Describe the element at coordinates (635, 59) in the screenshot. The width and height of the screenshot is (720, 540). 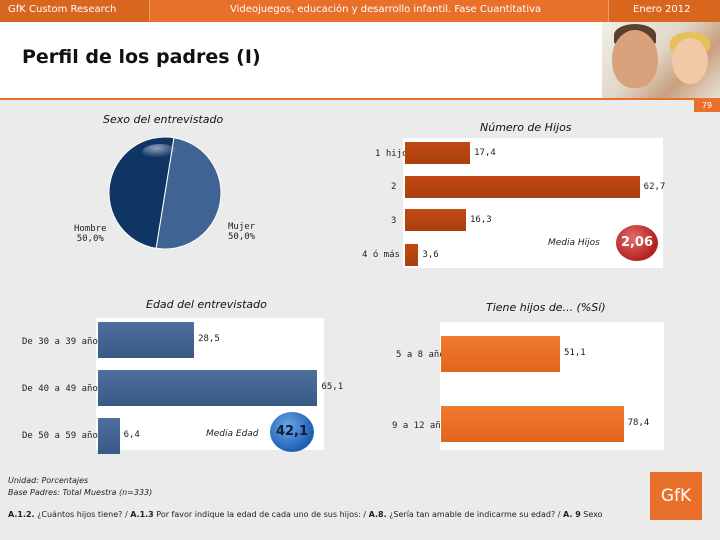
I see `father-face` at that location.